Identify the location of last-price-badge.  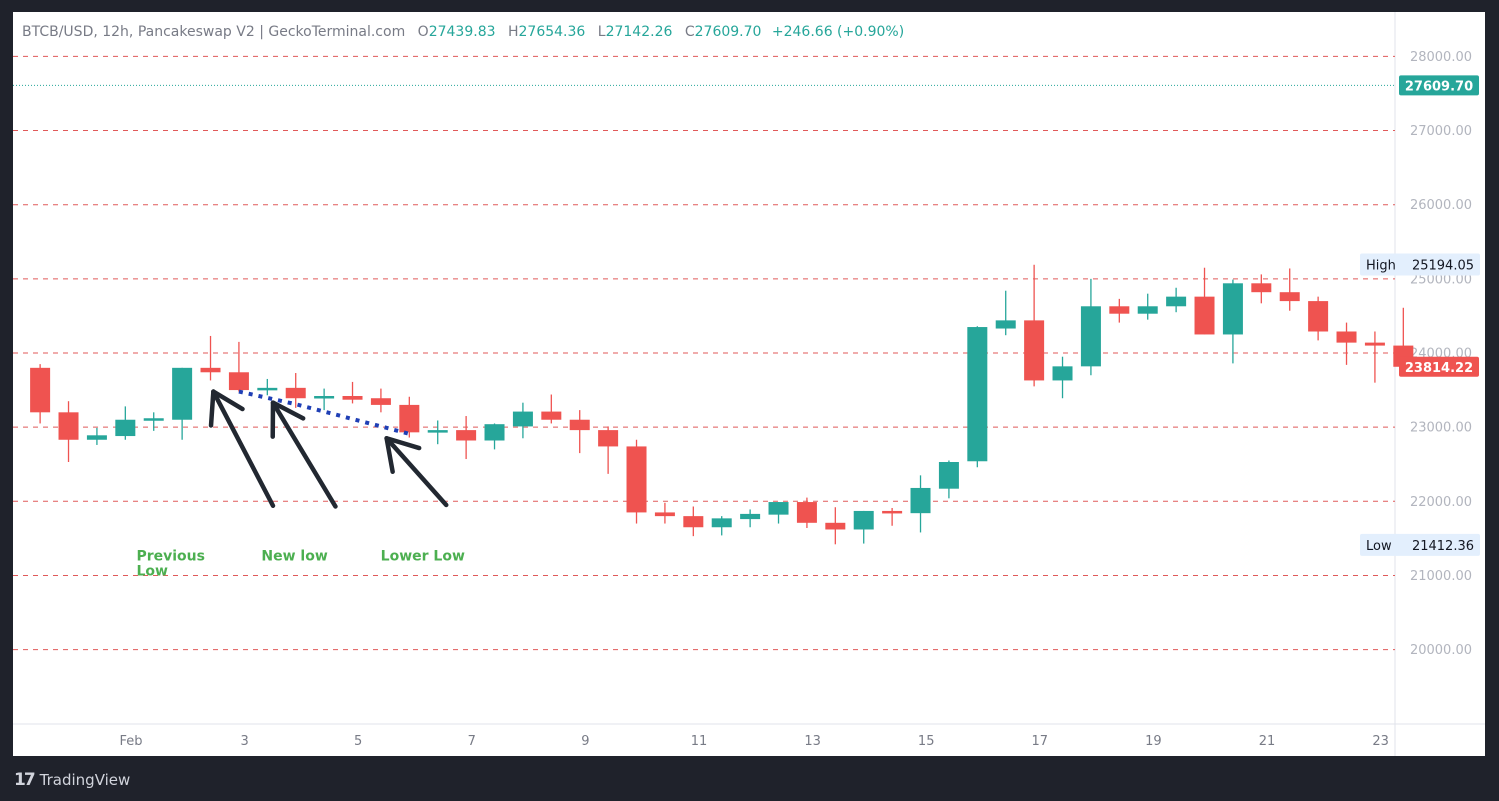
(1439, 366).